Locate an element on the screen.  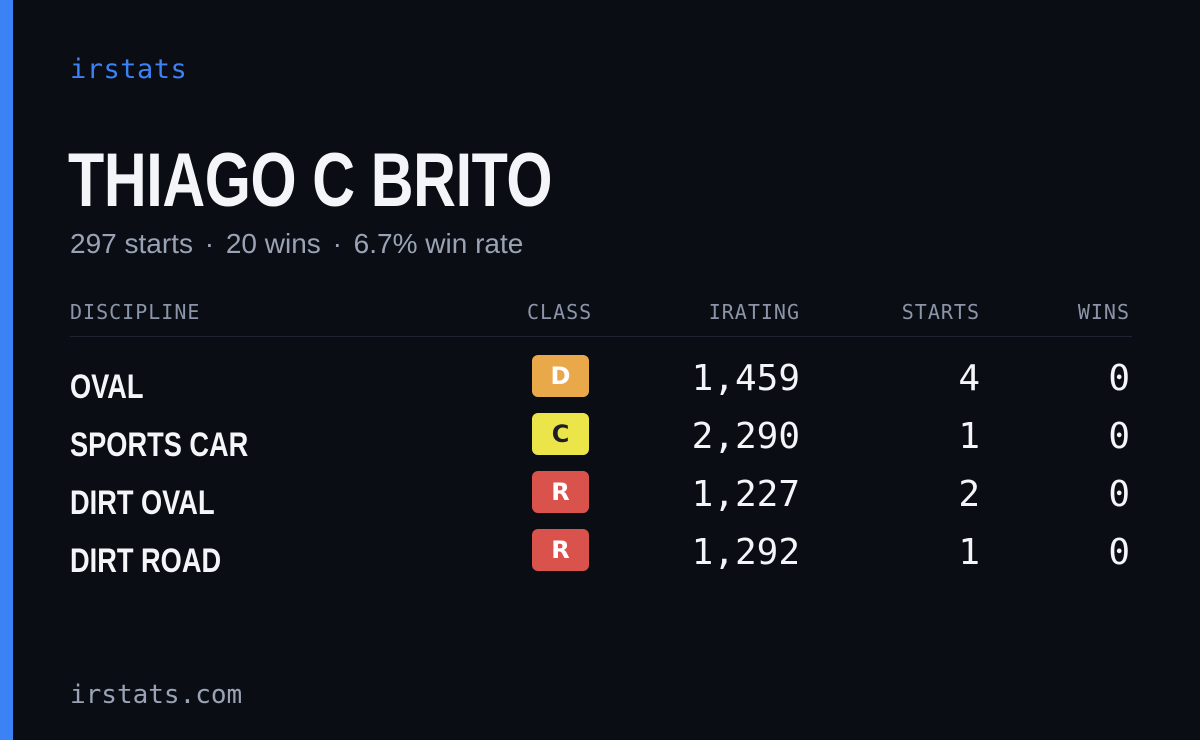
wins-summary: 20 wins is located at coordinates (273, 243).